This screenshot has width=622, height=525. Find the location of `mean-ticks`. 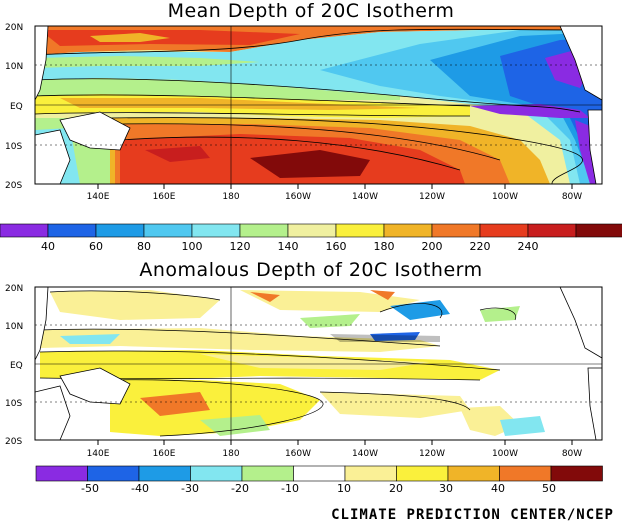

mean-ticks is located at coordinates (335, 186).